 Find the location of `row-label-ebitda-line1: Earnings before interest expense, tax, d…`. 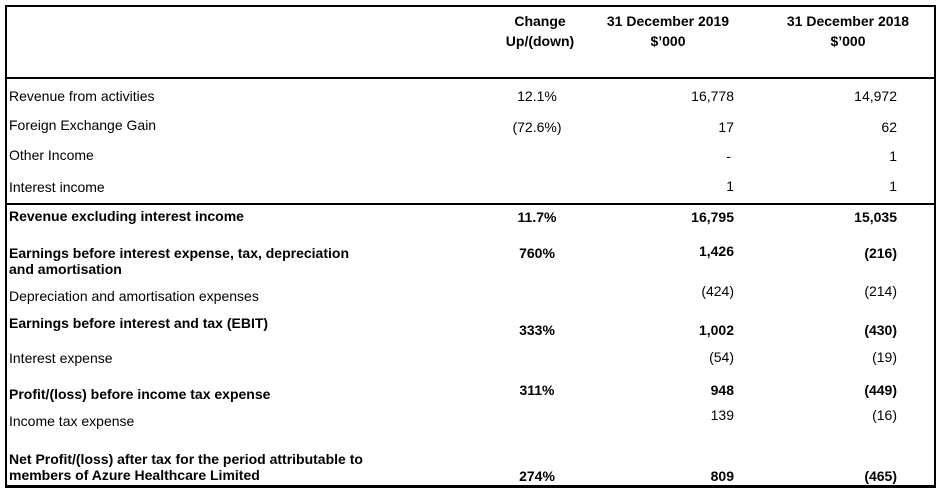

row-label-ebitda-line1: Earnings before interest expense, tax, d… is located at coordinates (179, 253).